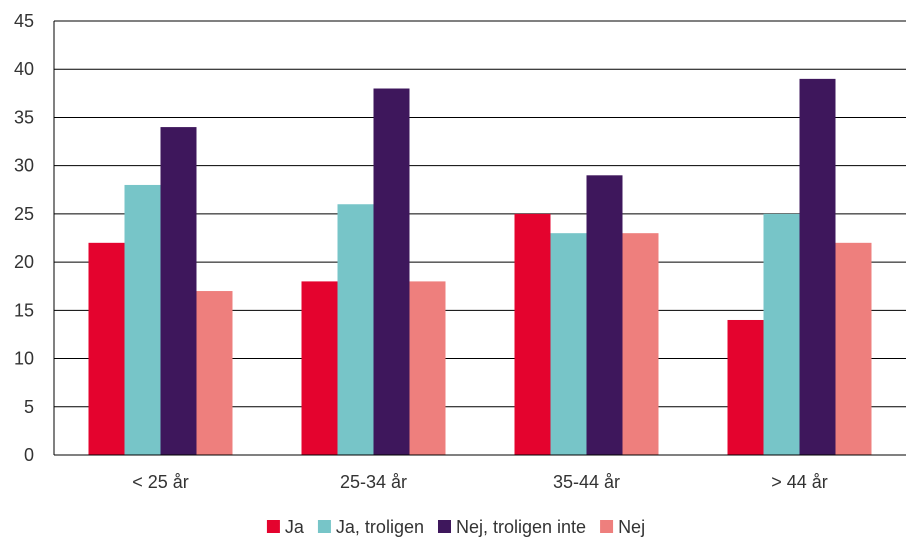 Image resolution: width=912 pixels, height=542 pixels. What do you see at coordinates (24, 166) in the screenshot?
I see `y-tick-label: 30` at bounding box center [24, 166].